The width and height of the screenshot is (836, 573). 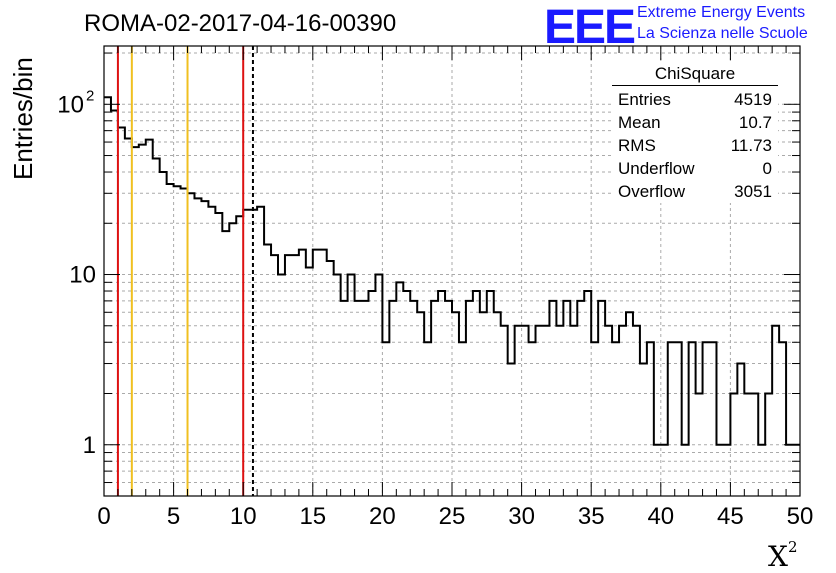 I want to click on x-tick-label: 30, so click(x=521, y=516).